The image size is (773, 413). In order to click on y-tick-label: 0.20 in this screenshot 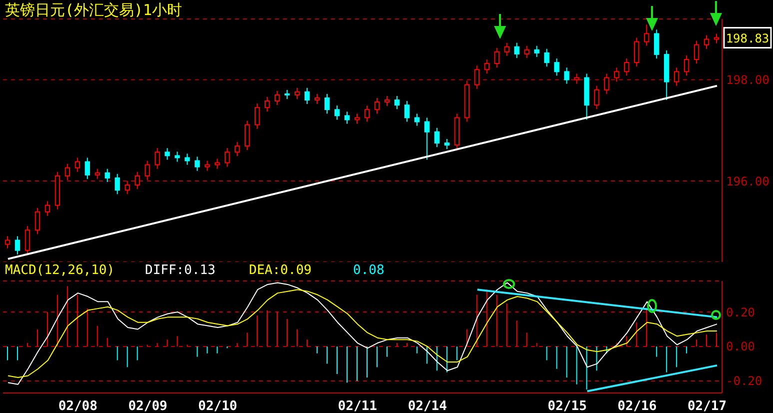, I will do `click(740, 312)`.